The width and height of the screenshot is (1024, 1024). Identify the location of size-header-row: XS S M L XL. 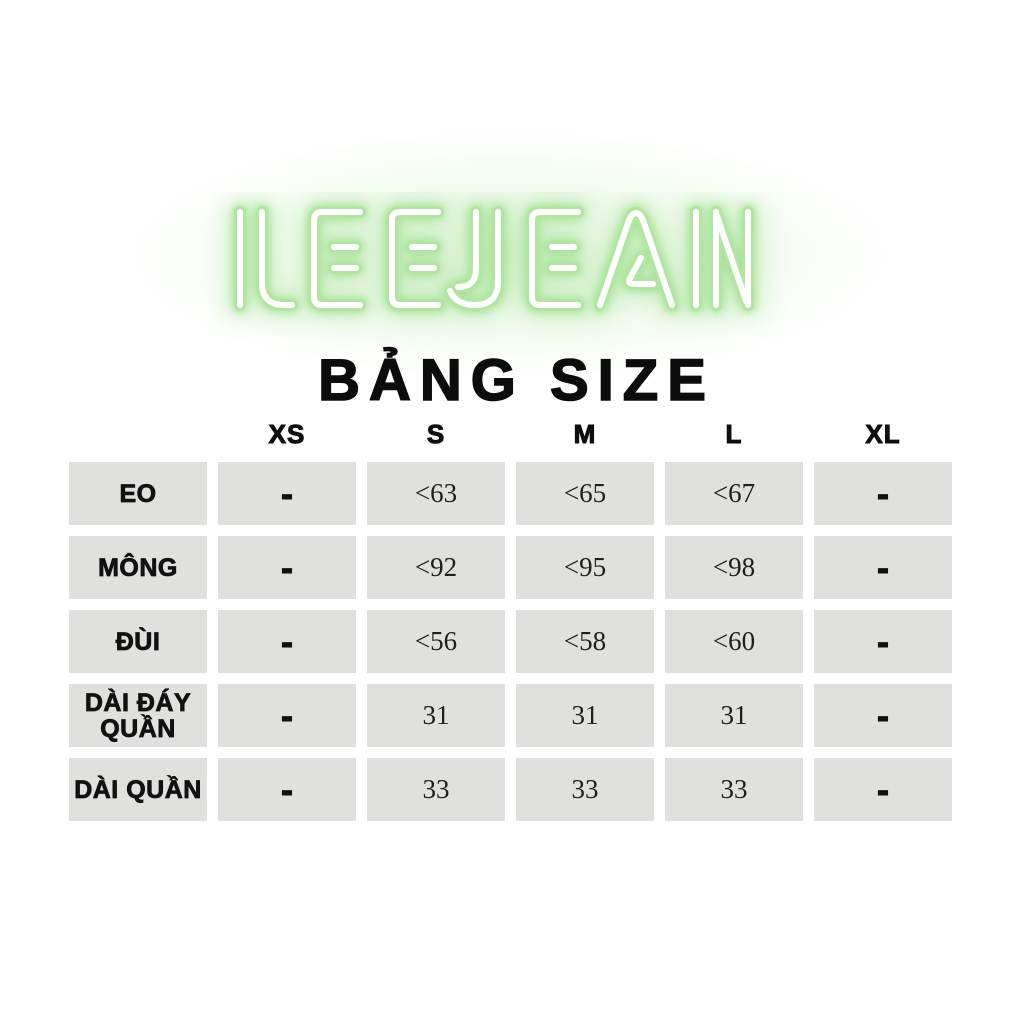
(510, 434).